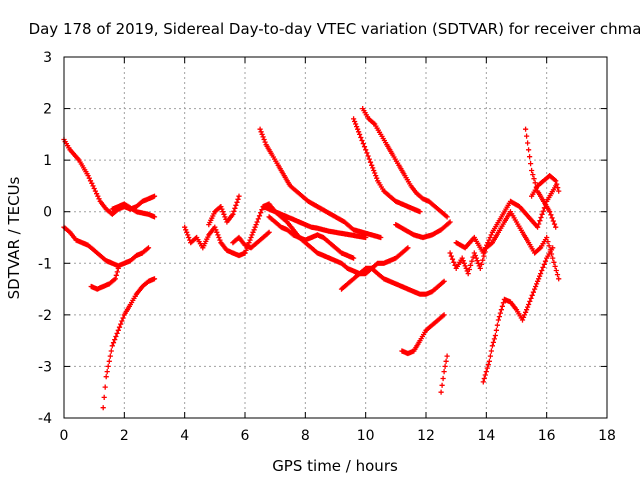 The width and height of the screenshot is (640, 480). I want to click on y-tick-label: 1, so click(47, 161).